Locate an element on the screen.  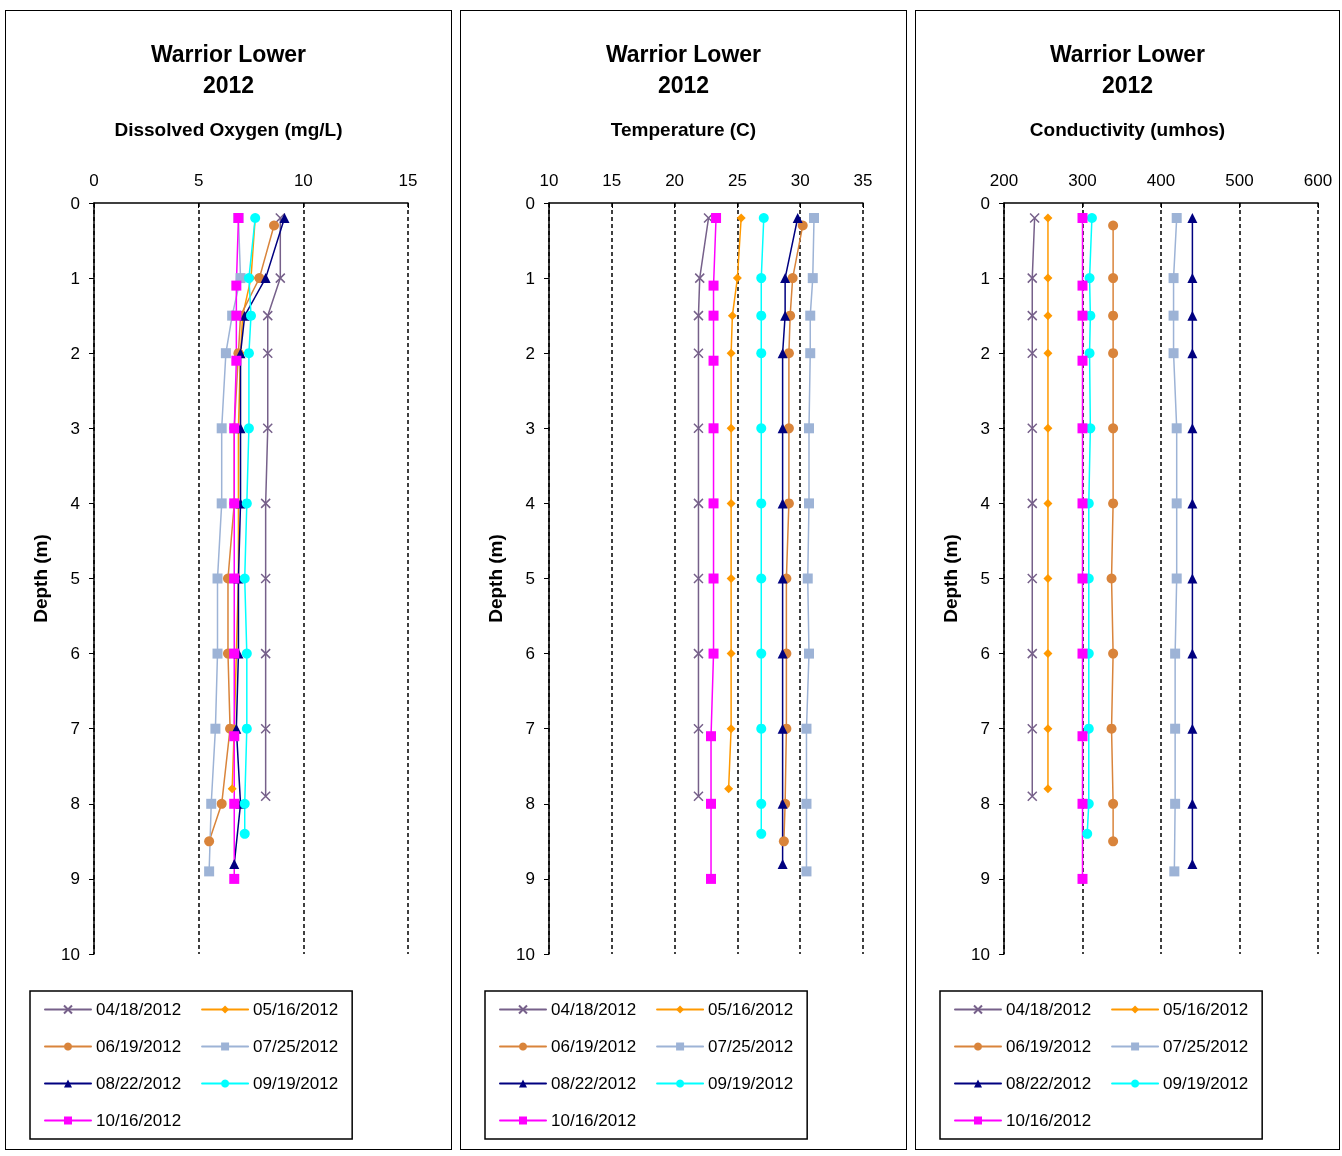
y-tick-label: 4 is located at coordinates (75, 503).